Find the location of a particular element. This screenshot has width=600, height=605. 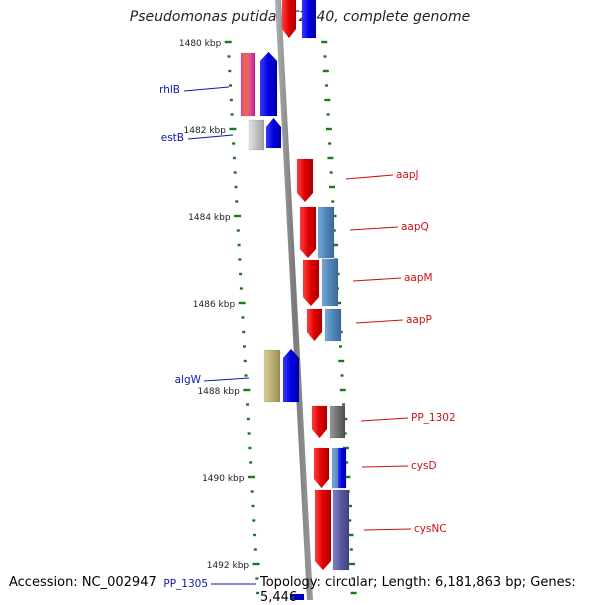

gene-label-aapq: aapQ is located at coordinates (415, 227).